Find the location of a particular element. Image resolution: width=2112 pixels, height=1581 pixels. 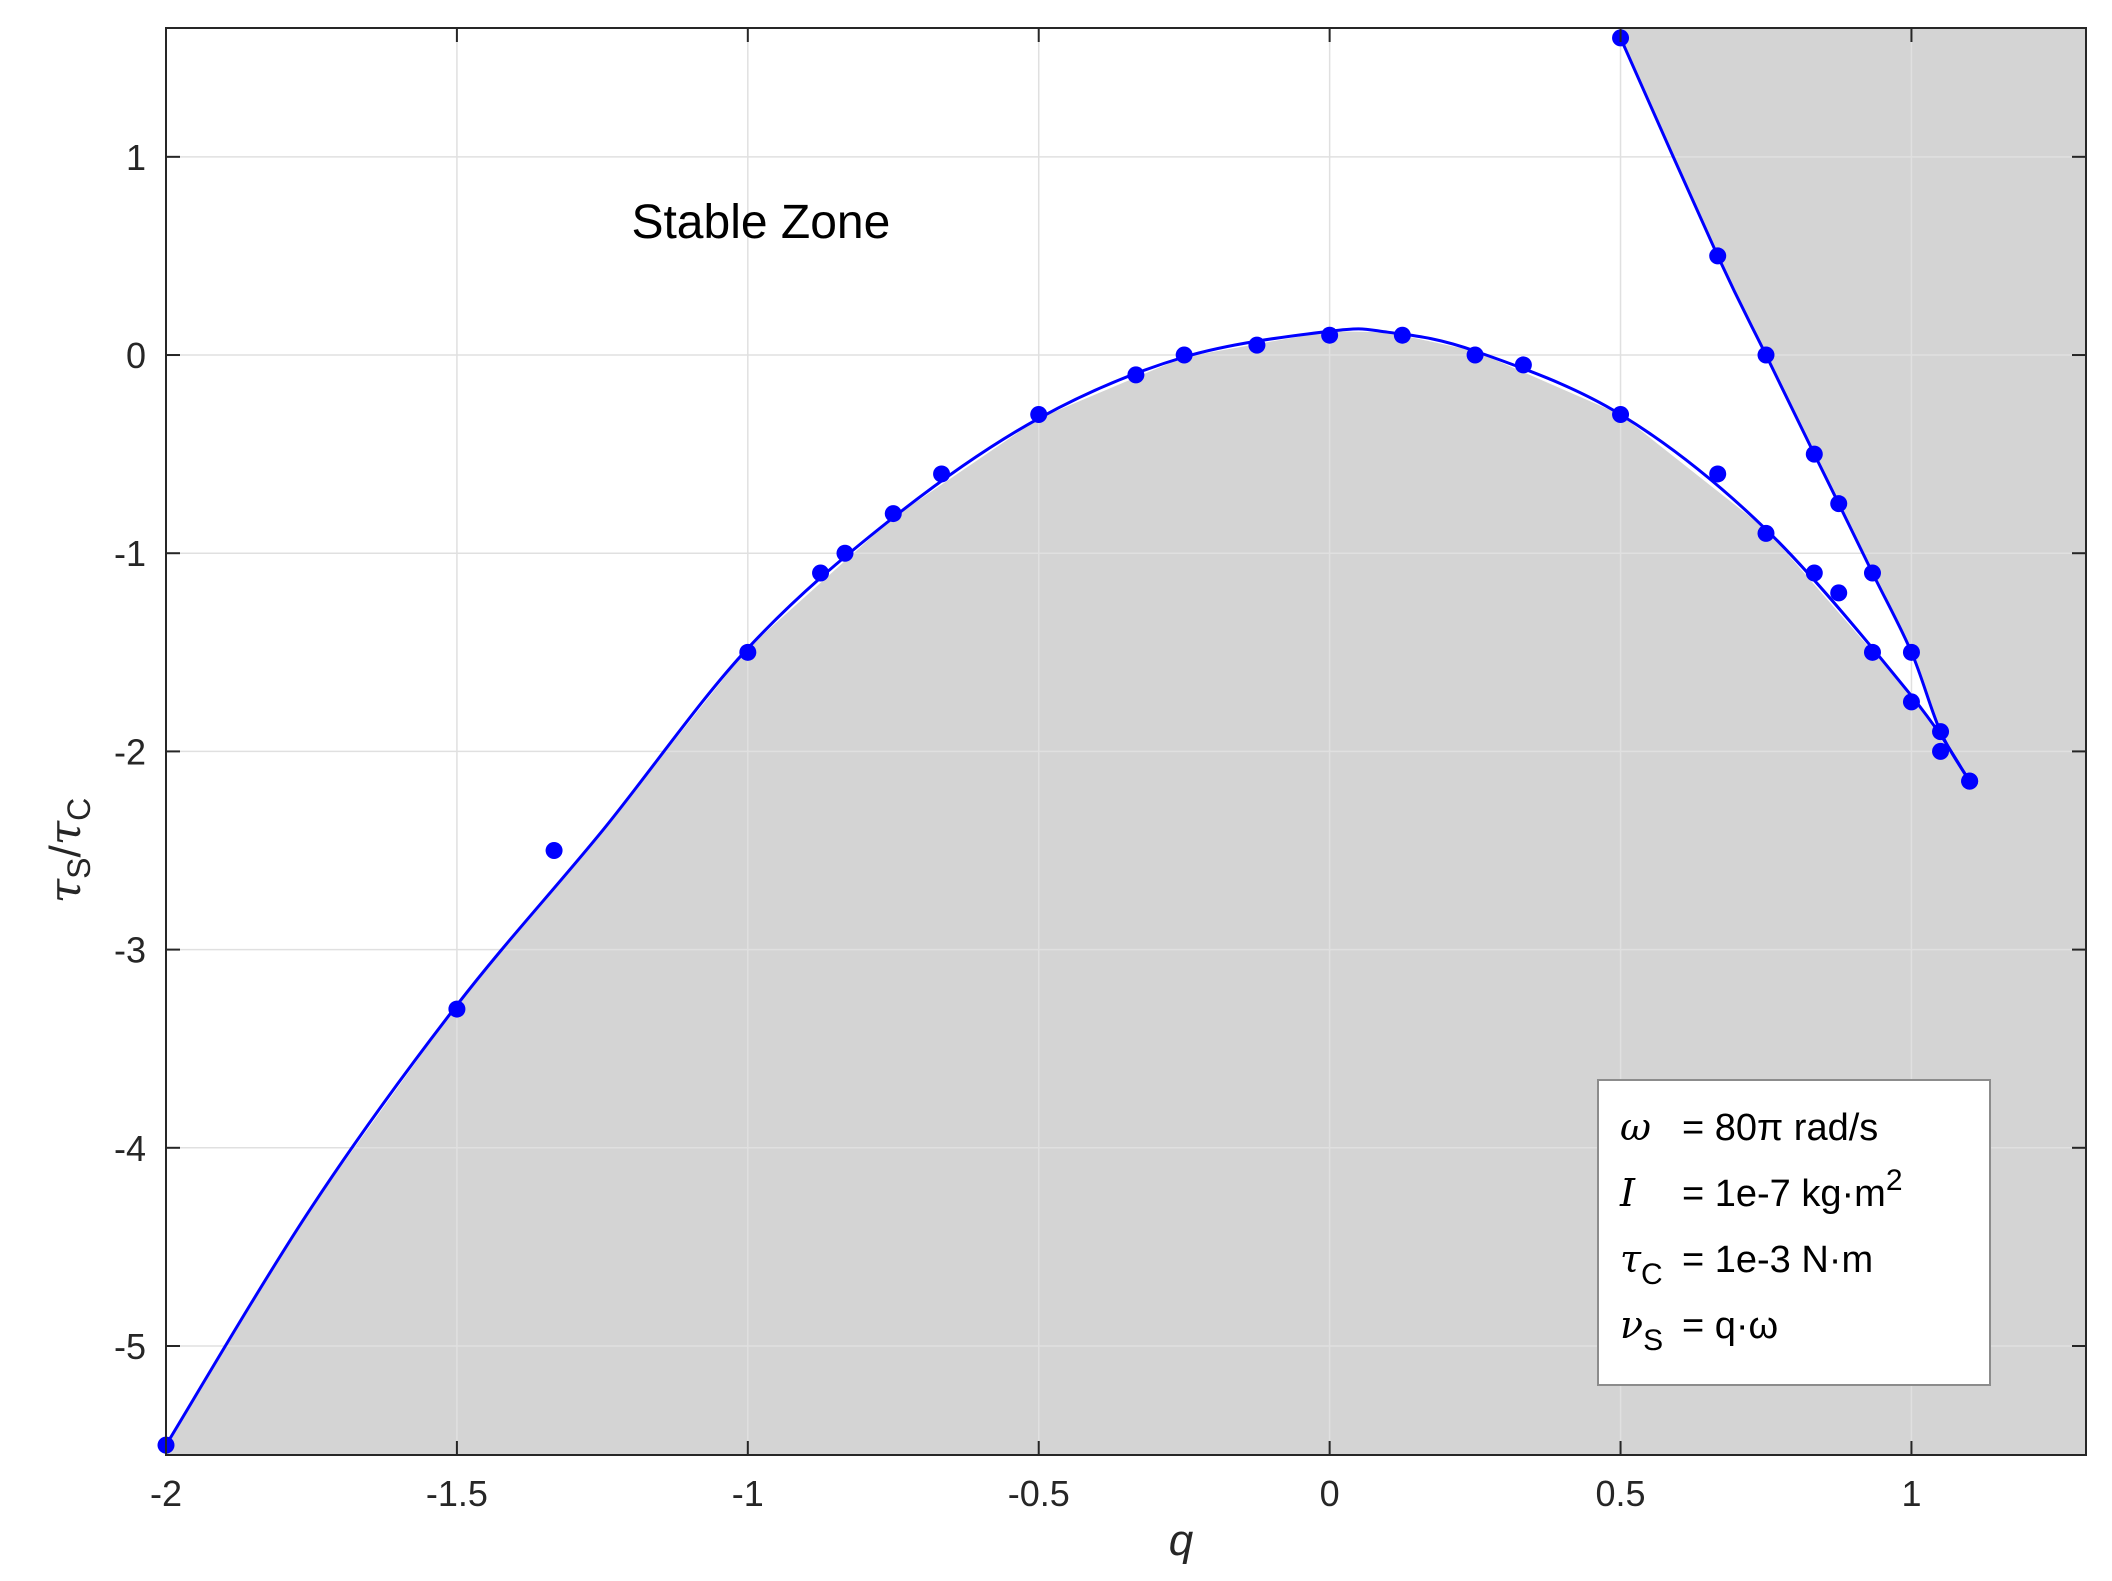

legend-value: = 80π rad/s is located at coordinates (1780, 1128).